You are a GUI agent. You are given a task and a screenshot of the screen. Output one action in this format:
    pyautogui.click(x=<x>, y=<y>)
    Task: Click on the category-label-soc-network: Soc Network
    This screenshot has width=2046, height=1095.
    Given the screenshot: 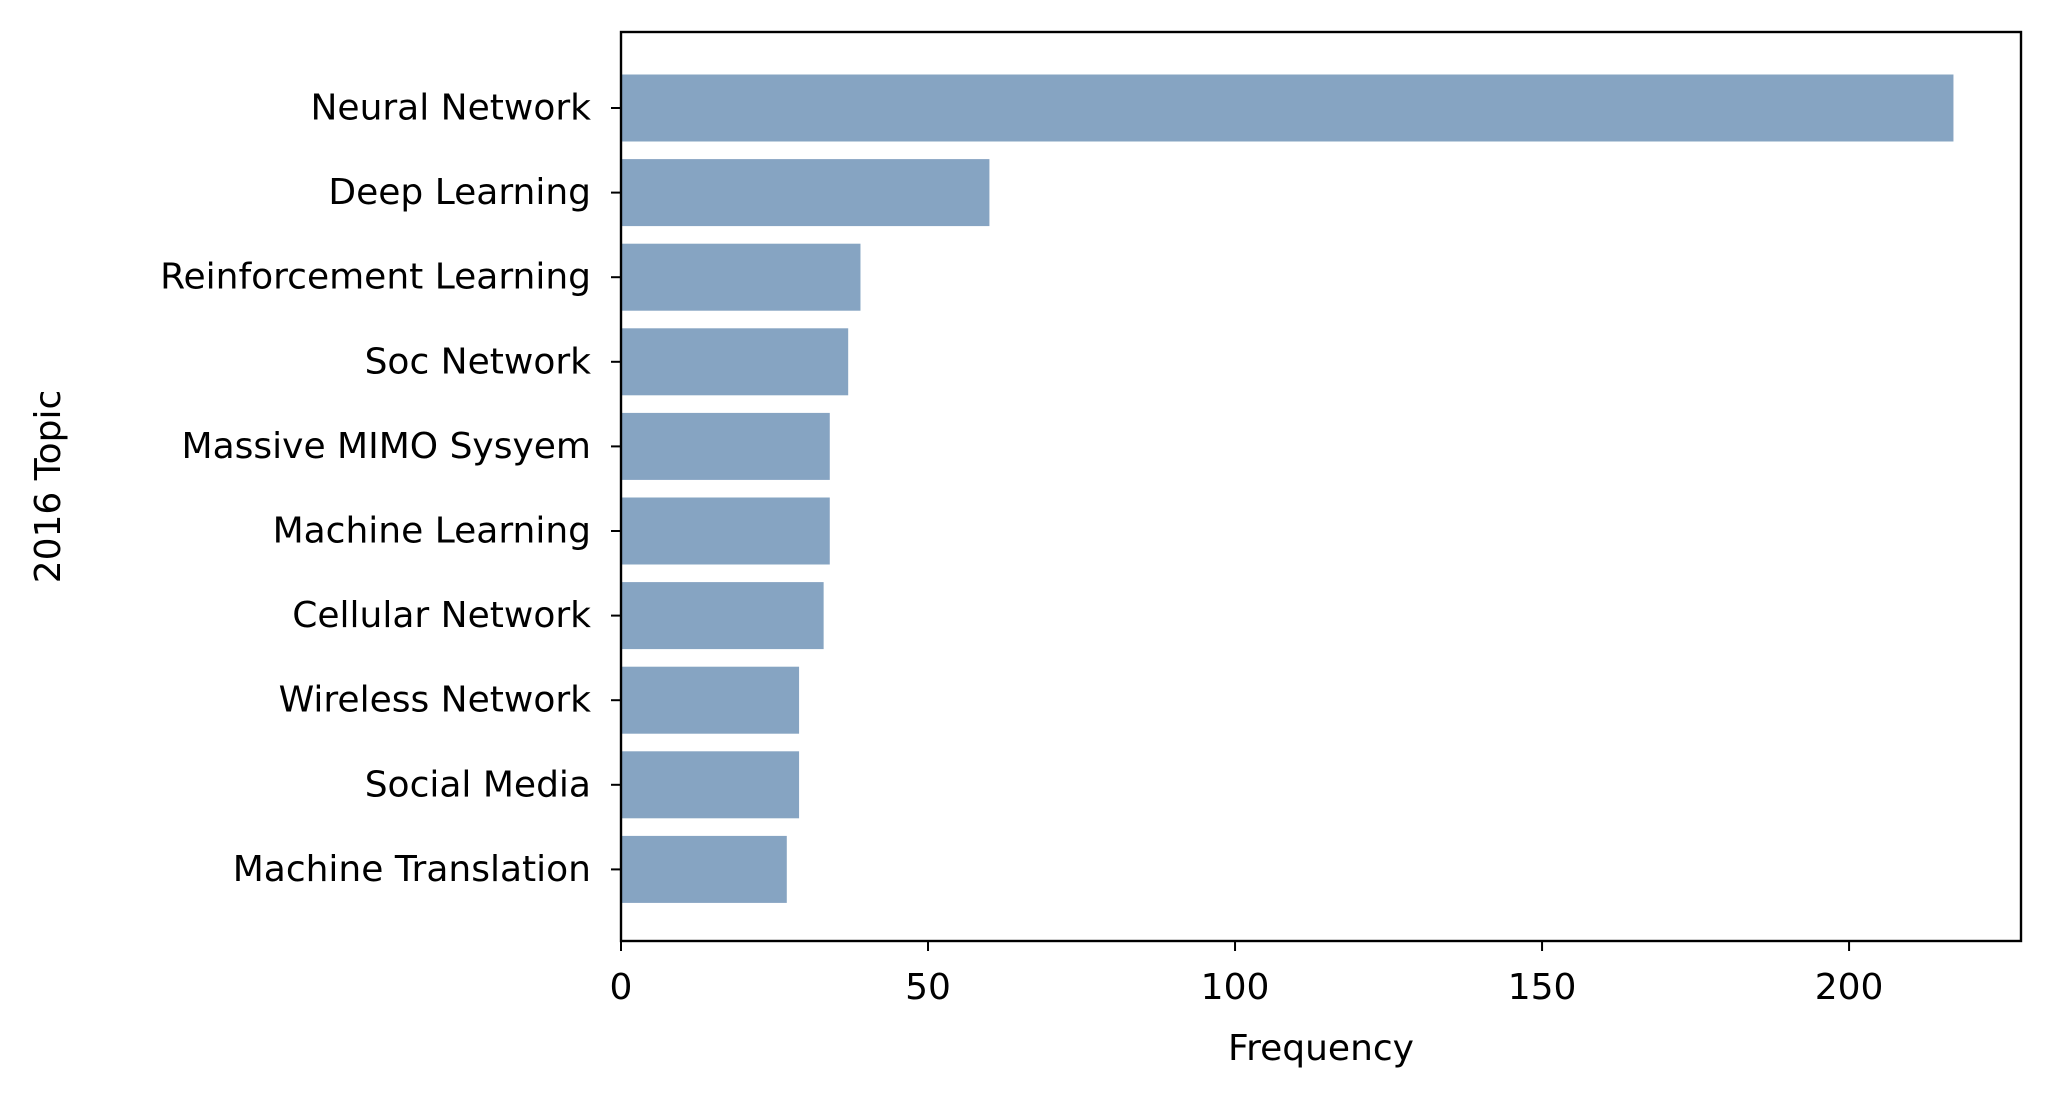 What is the action you would take?
    pyautogui.click(x=478, y=361)
    